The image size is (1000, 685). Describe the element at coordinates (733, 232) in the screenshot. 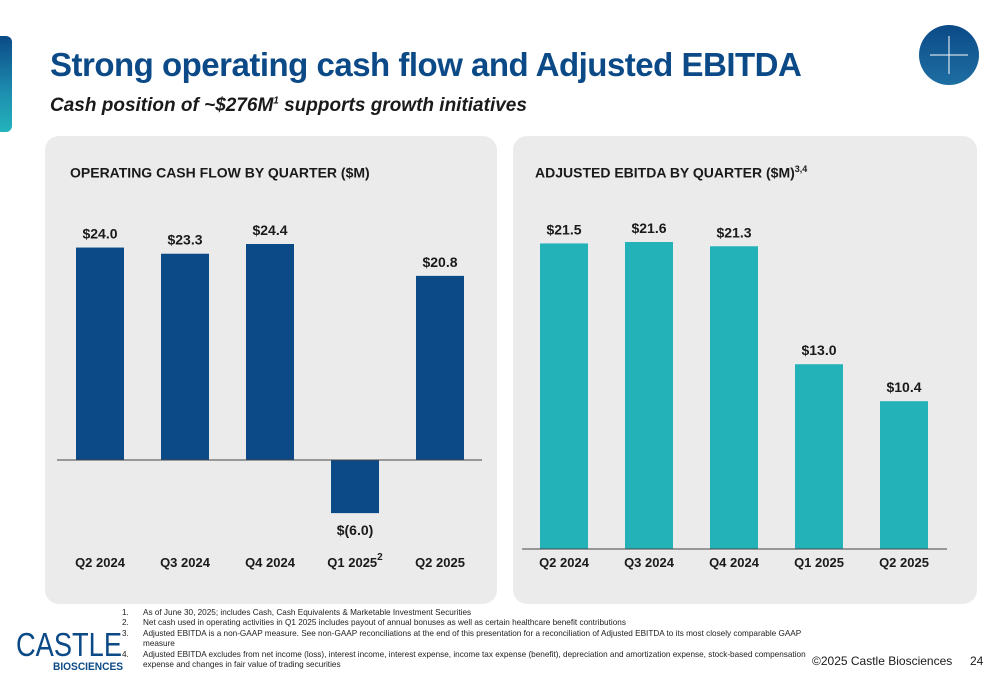

I see `data-label: $21.3` at that location.